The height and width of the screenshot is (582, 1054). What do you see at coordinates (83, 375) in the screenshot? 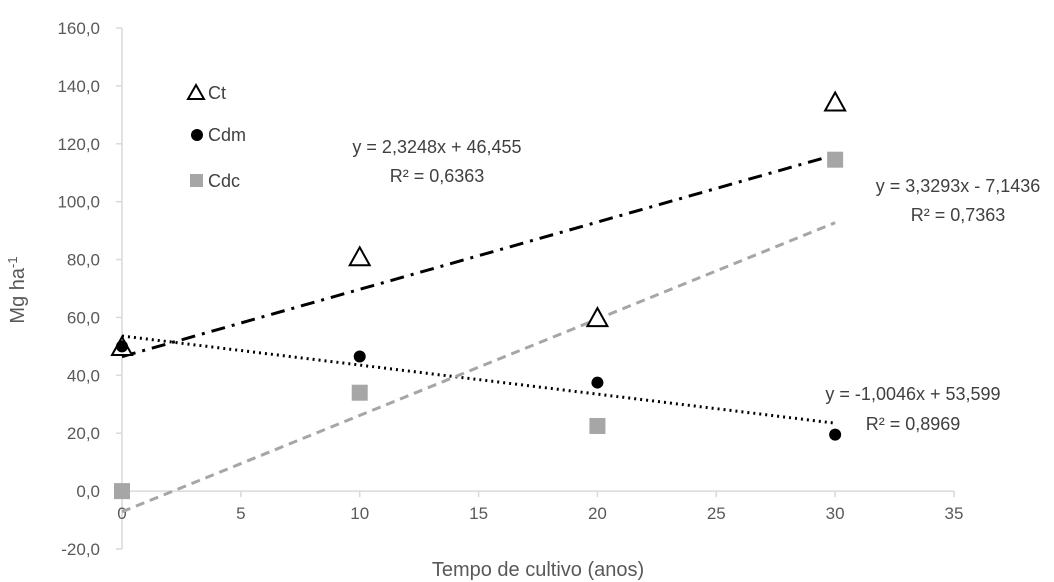
I see `y-tick-label: 40,0` at bounding box center [83, 375].